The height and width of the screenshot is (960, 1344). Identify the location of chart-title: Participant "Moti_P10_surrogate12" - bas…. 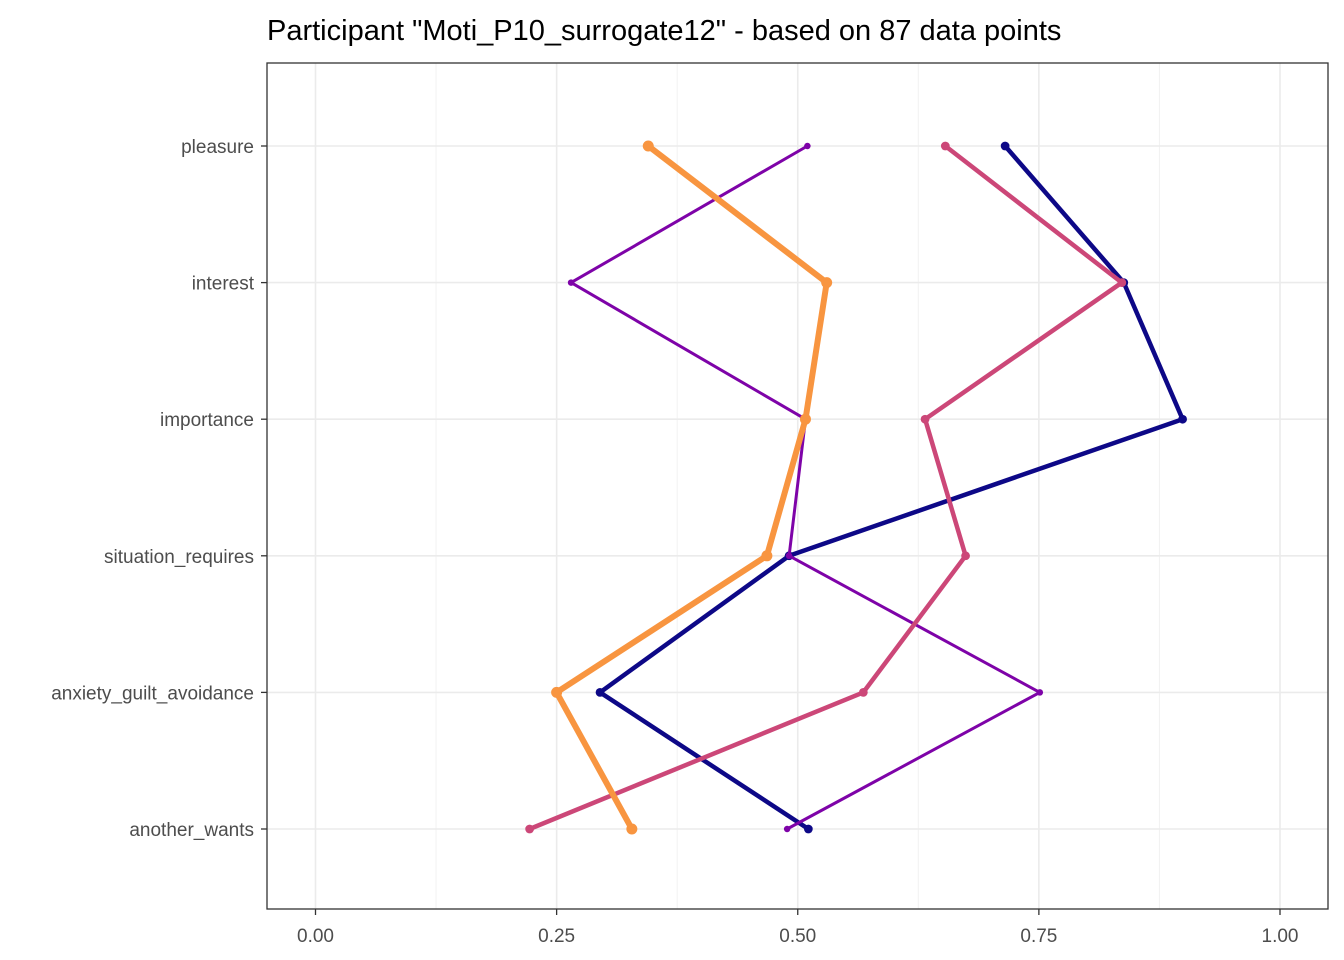
(664, 31).